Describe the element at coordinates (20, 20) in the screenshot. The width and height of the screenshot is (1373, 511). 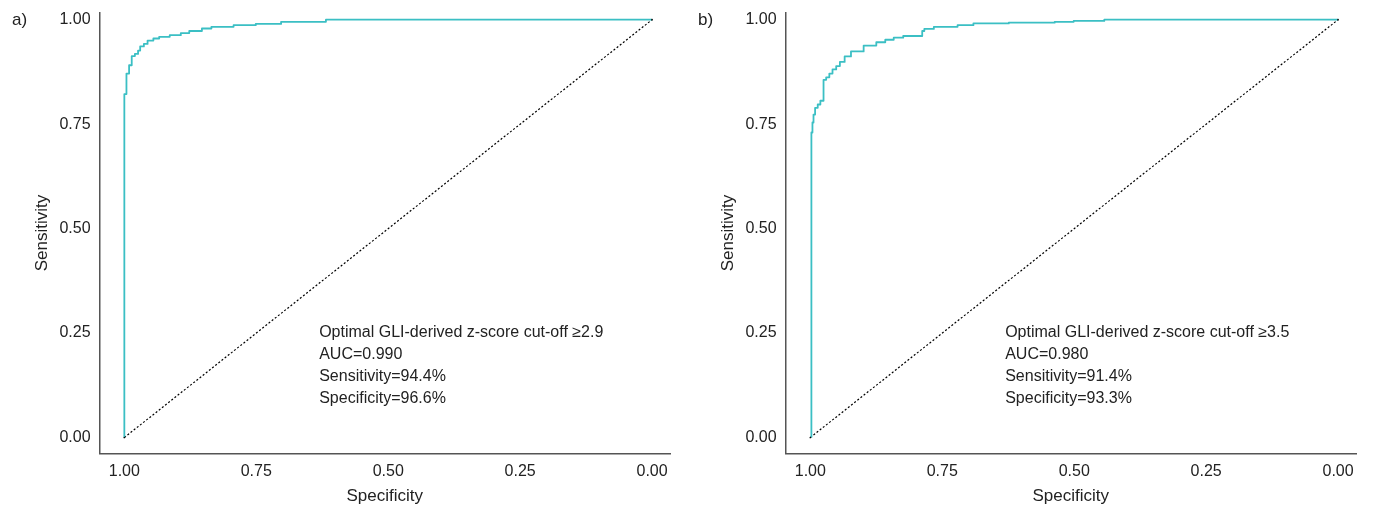
I see `chart-title: a)` at that location.